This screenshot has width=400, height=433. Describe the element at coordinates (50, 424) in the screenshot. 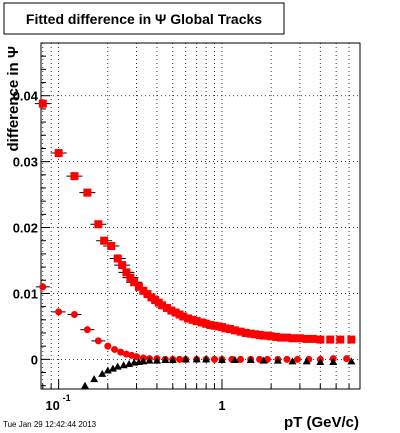

I see `timestamp: Tue Jan 29 12:42:44 2013` at that location.